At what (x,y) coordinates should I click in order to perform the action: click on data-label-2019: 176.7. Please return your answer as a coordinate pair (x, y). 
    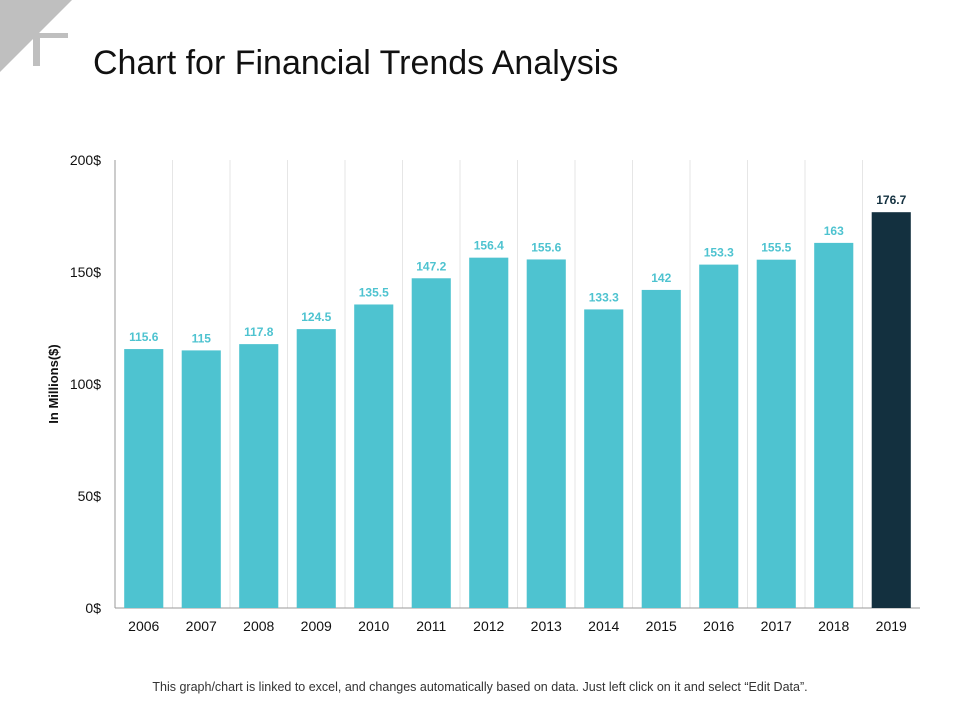
    Looking at the image, I should click on (891, 200).